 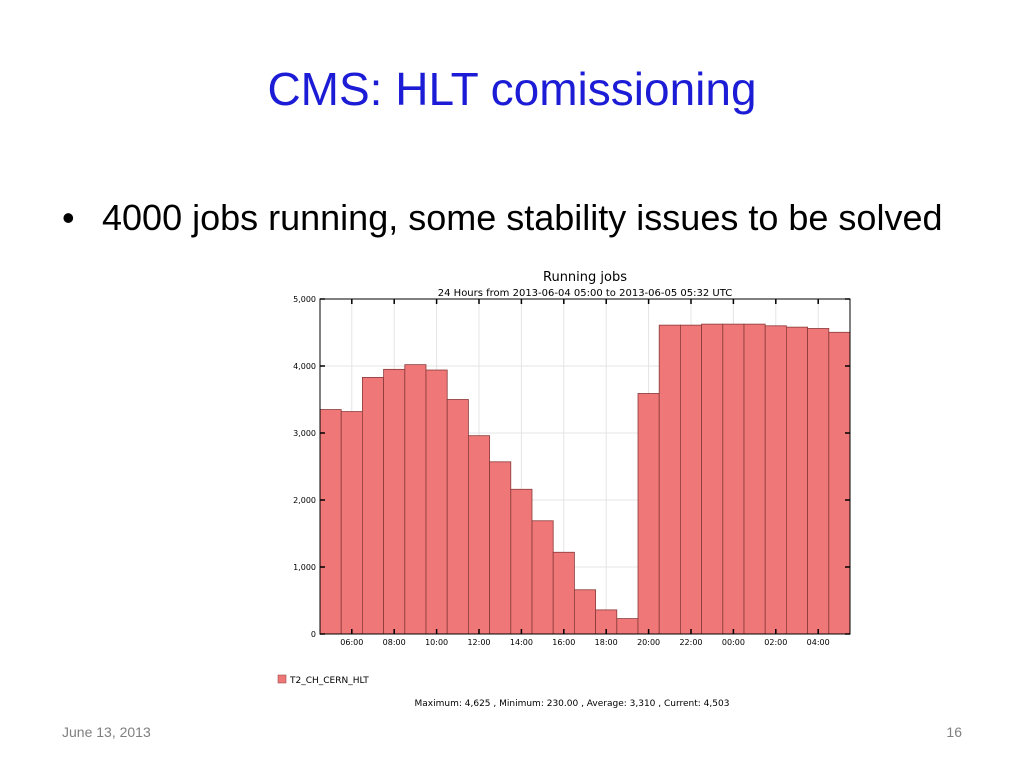 What do you see at coordinates (585, 277) in the screenshot?
I see `chart-title: Running jobs` at bounding box center [585, 277].